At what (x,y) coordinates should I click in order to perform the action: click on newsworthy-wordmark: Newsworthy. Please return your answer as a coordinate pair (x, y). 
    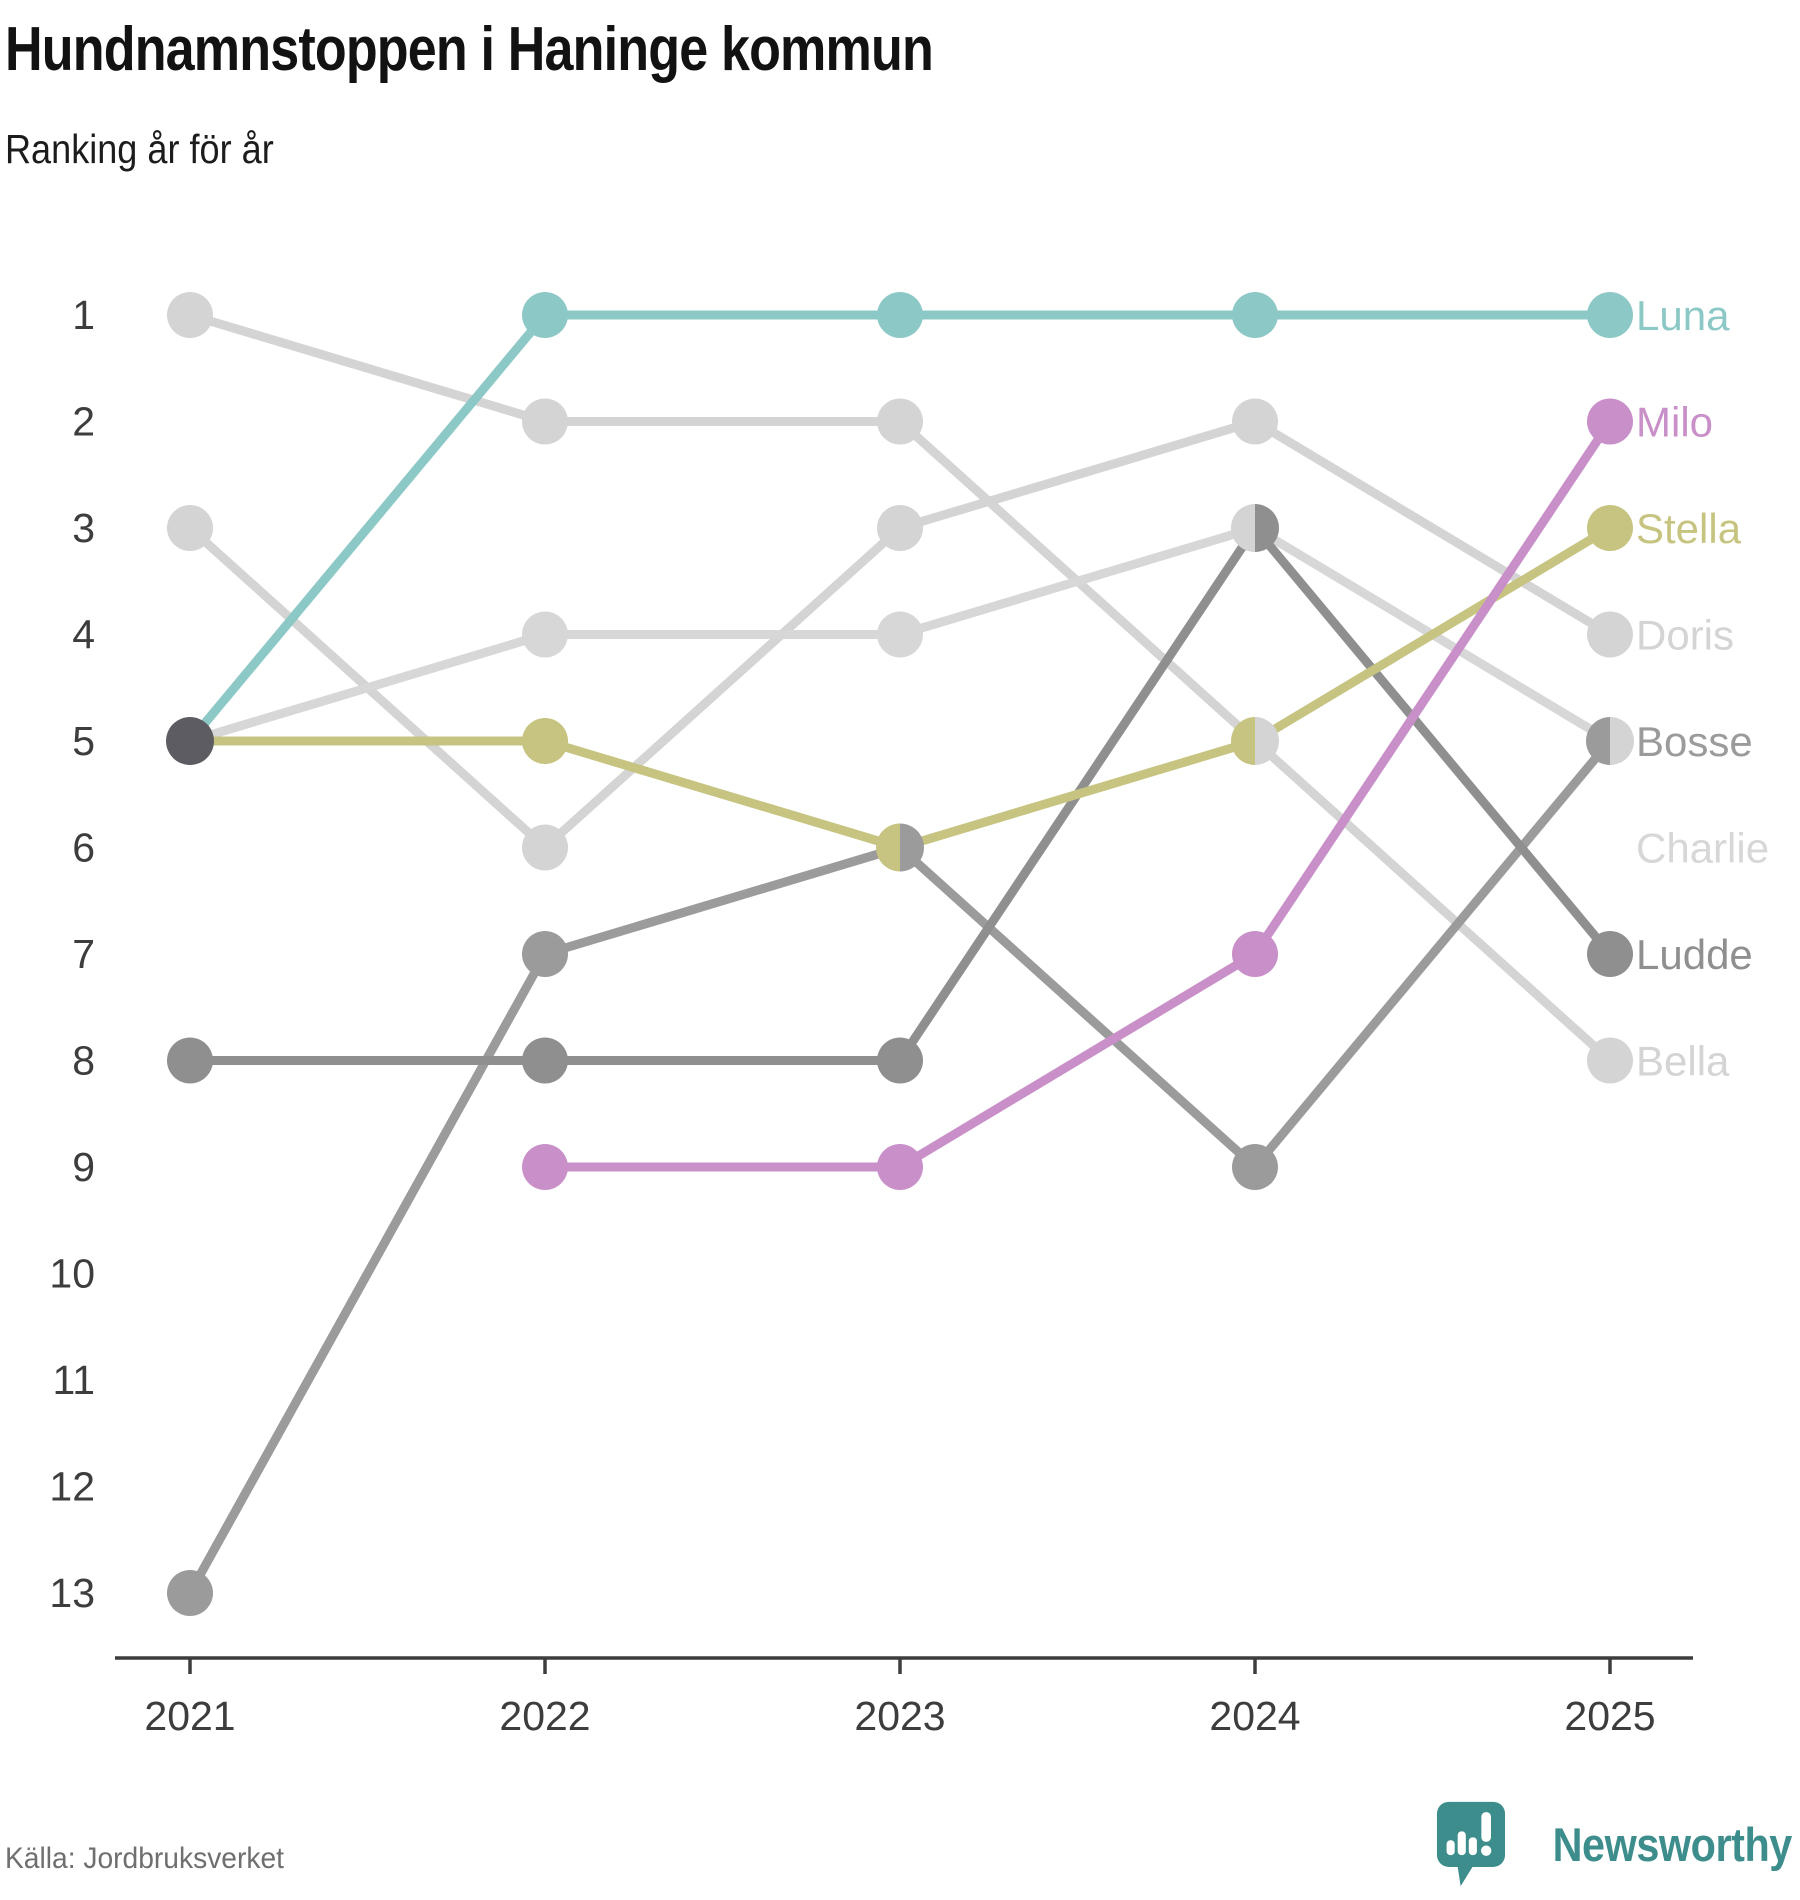
    Looking at the image, I should click on (1672, 1844).